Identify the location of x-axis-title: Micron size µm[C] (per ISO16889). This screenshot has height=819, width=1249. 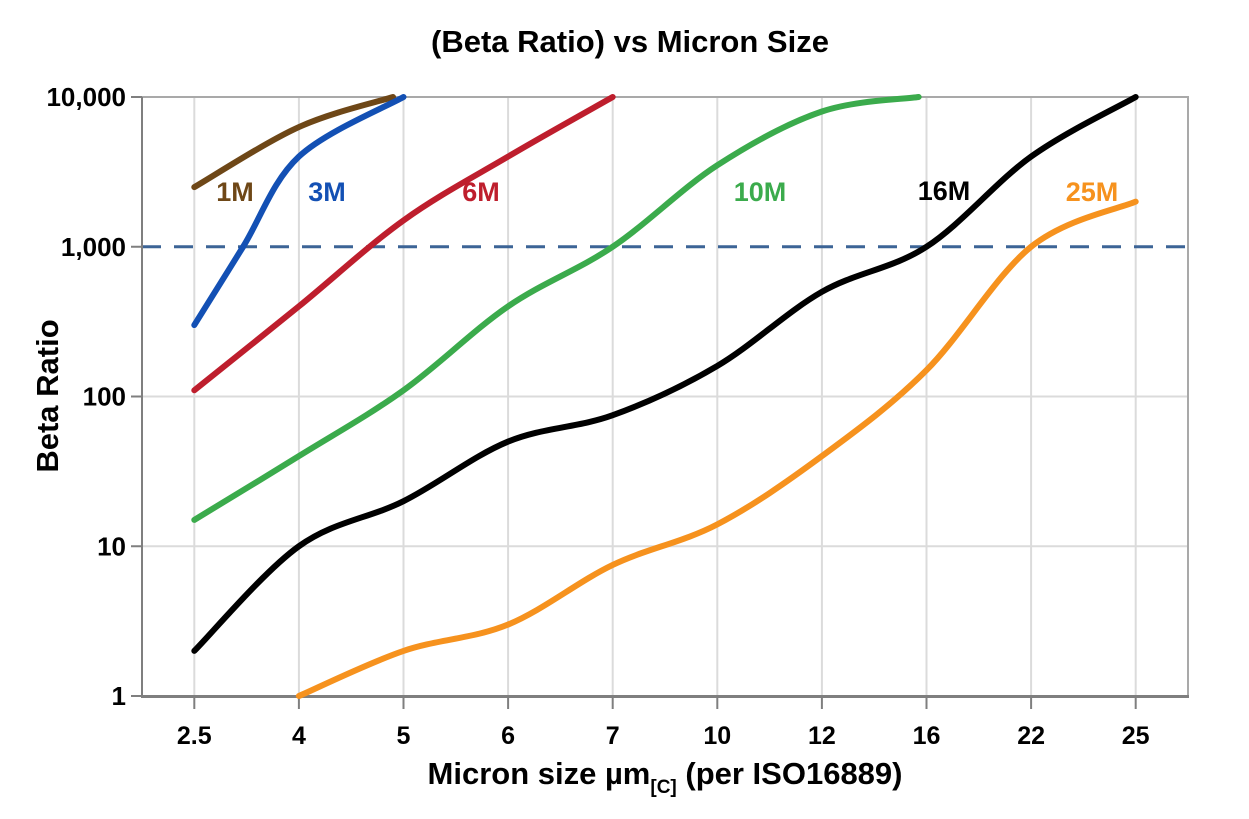
(665, 777).